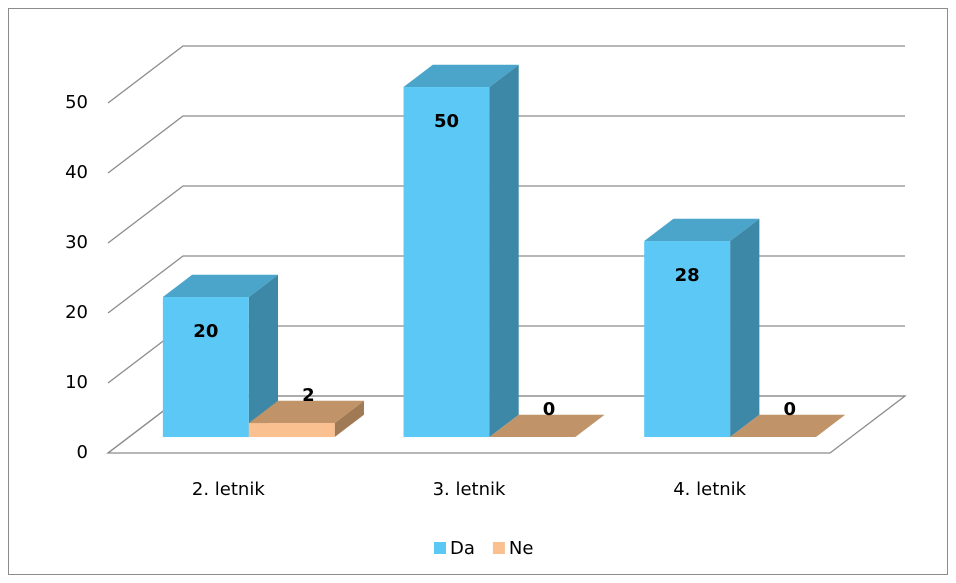  I want to click on x-tick-label: 4. letnik, so click(709, 489).